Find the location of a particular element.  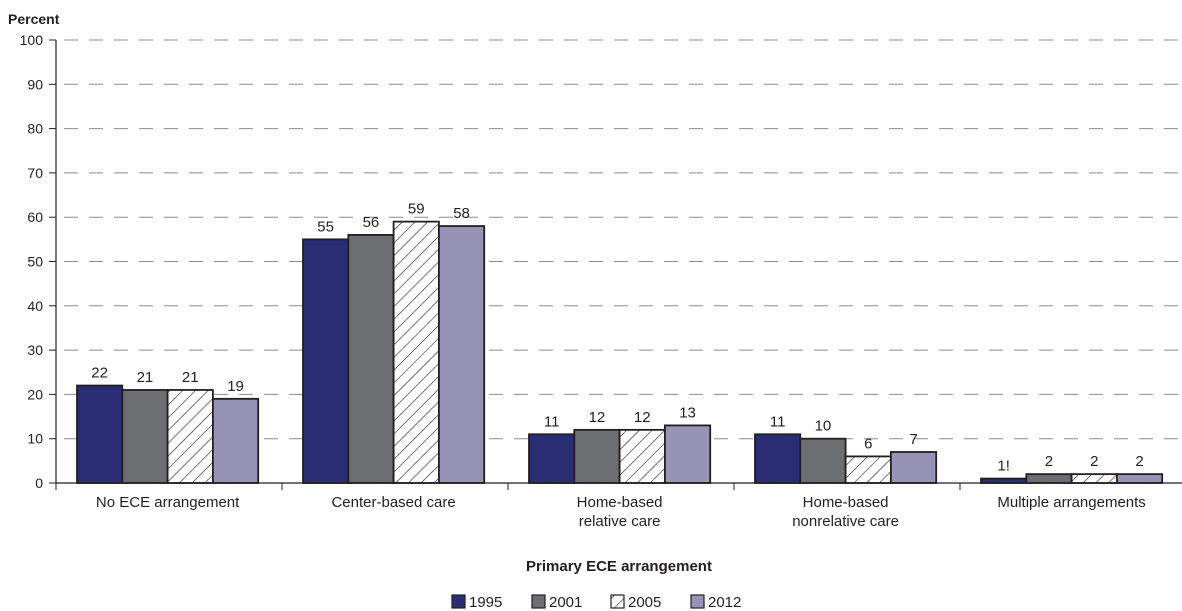

legend-swatch-1995 is located at coordinates (458, 601).